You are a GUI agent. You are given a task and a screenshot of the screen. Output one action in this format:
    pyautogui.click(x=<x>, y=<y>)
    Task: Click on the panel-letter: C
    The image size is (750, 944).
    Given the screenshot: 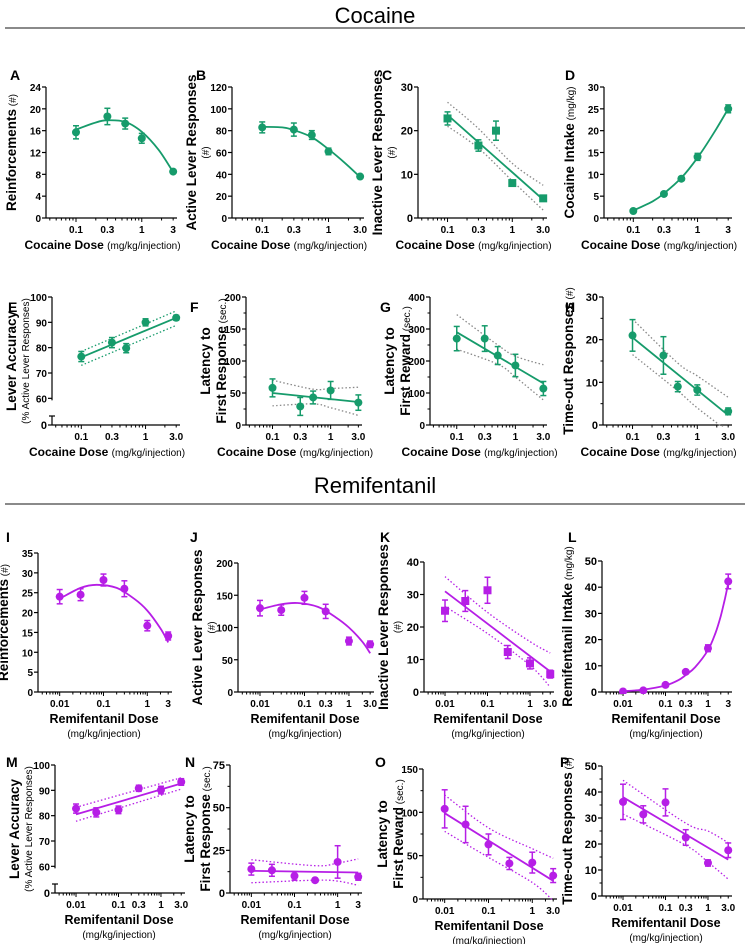 What is the action you would take?
    pyautogui.click(x=387, y=75)
    